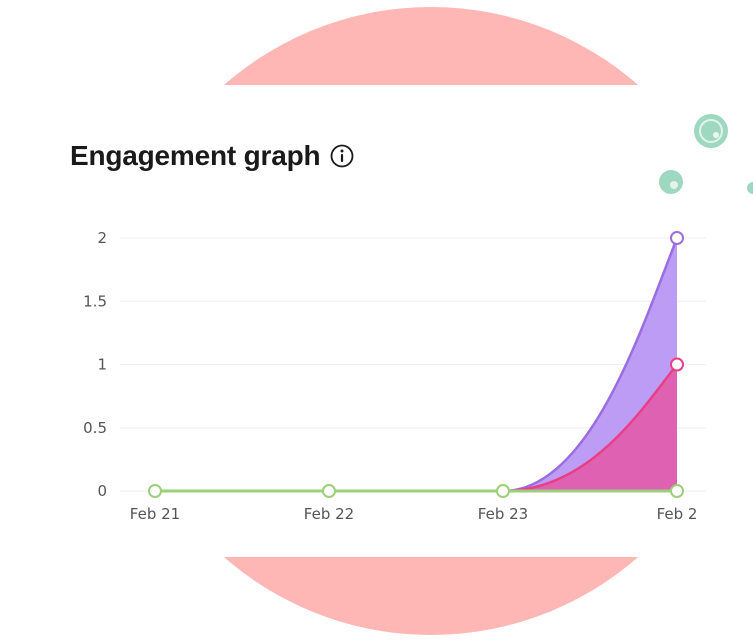 The image size is (753, 643). What do you see at coordinates (342, 156) in the screenshot?
I see `info-icon` at bounding box center [342, 156].